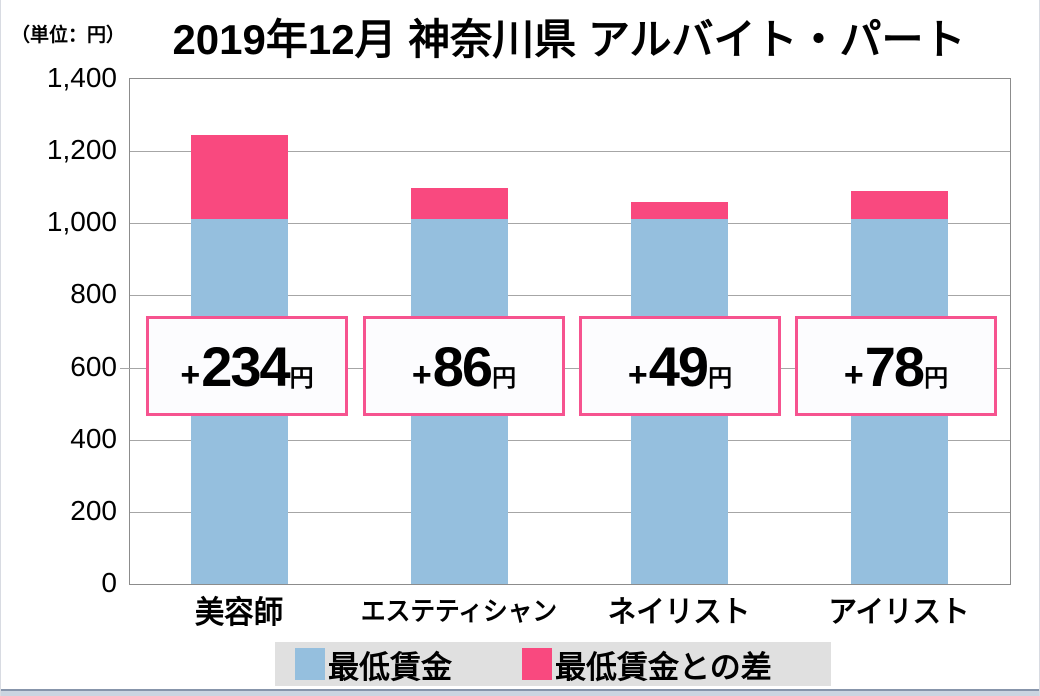  I want to click on legend-label: 最低賃金との差, so click(663, 667).